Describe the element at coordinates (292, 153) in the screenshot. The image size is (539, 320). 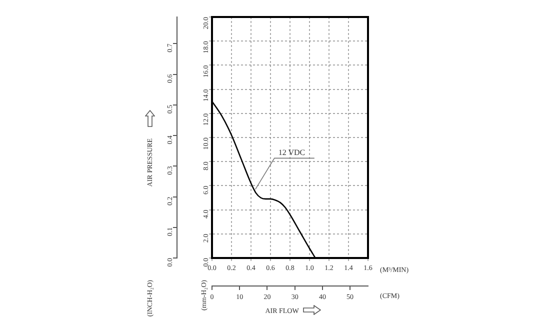
I see `text: 12 VDC` at that location.